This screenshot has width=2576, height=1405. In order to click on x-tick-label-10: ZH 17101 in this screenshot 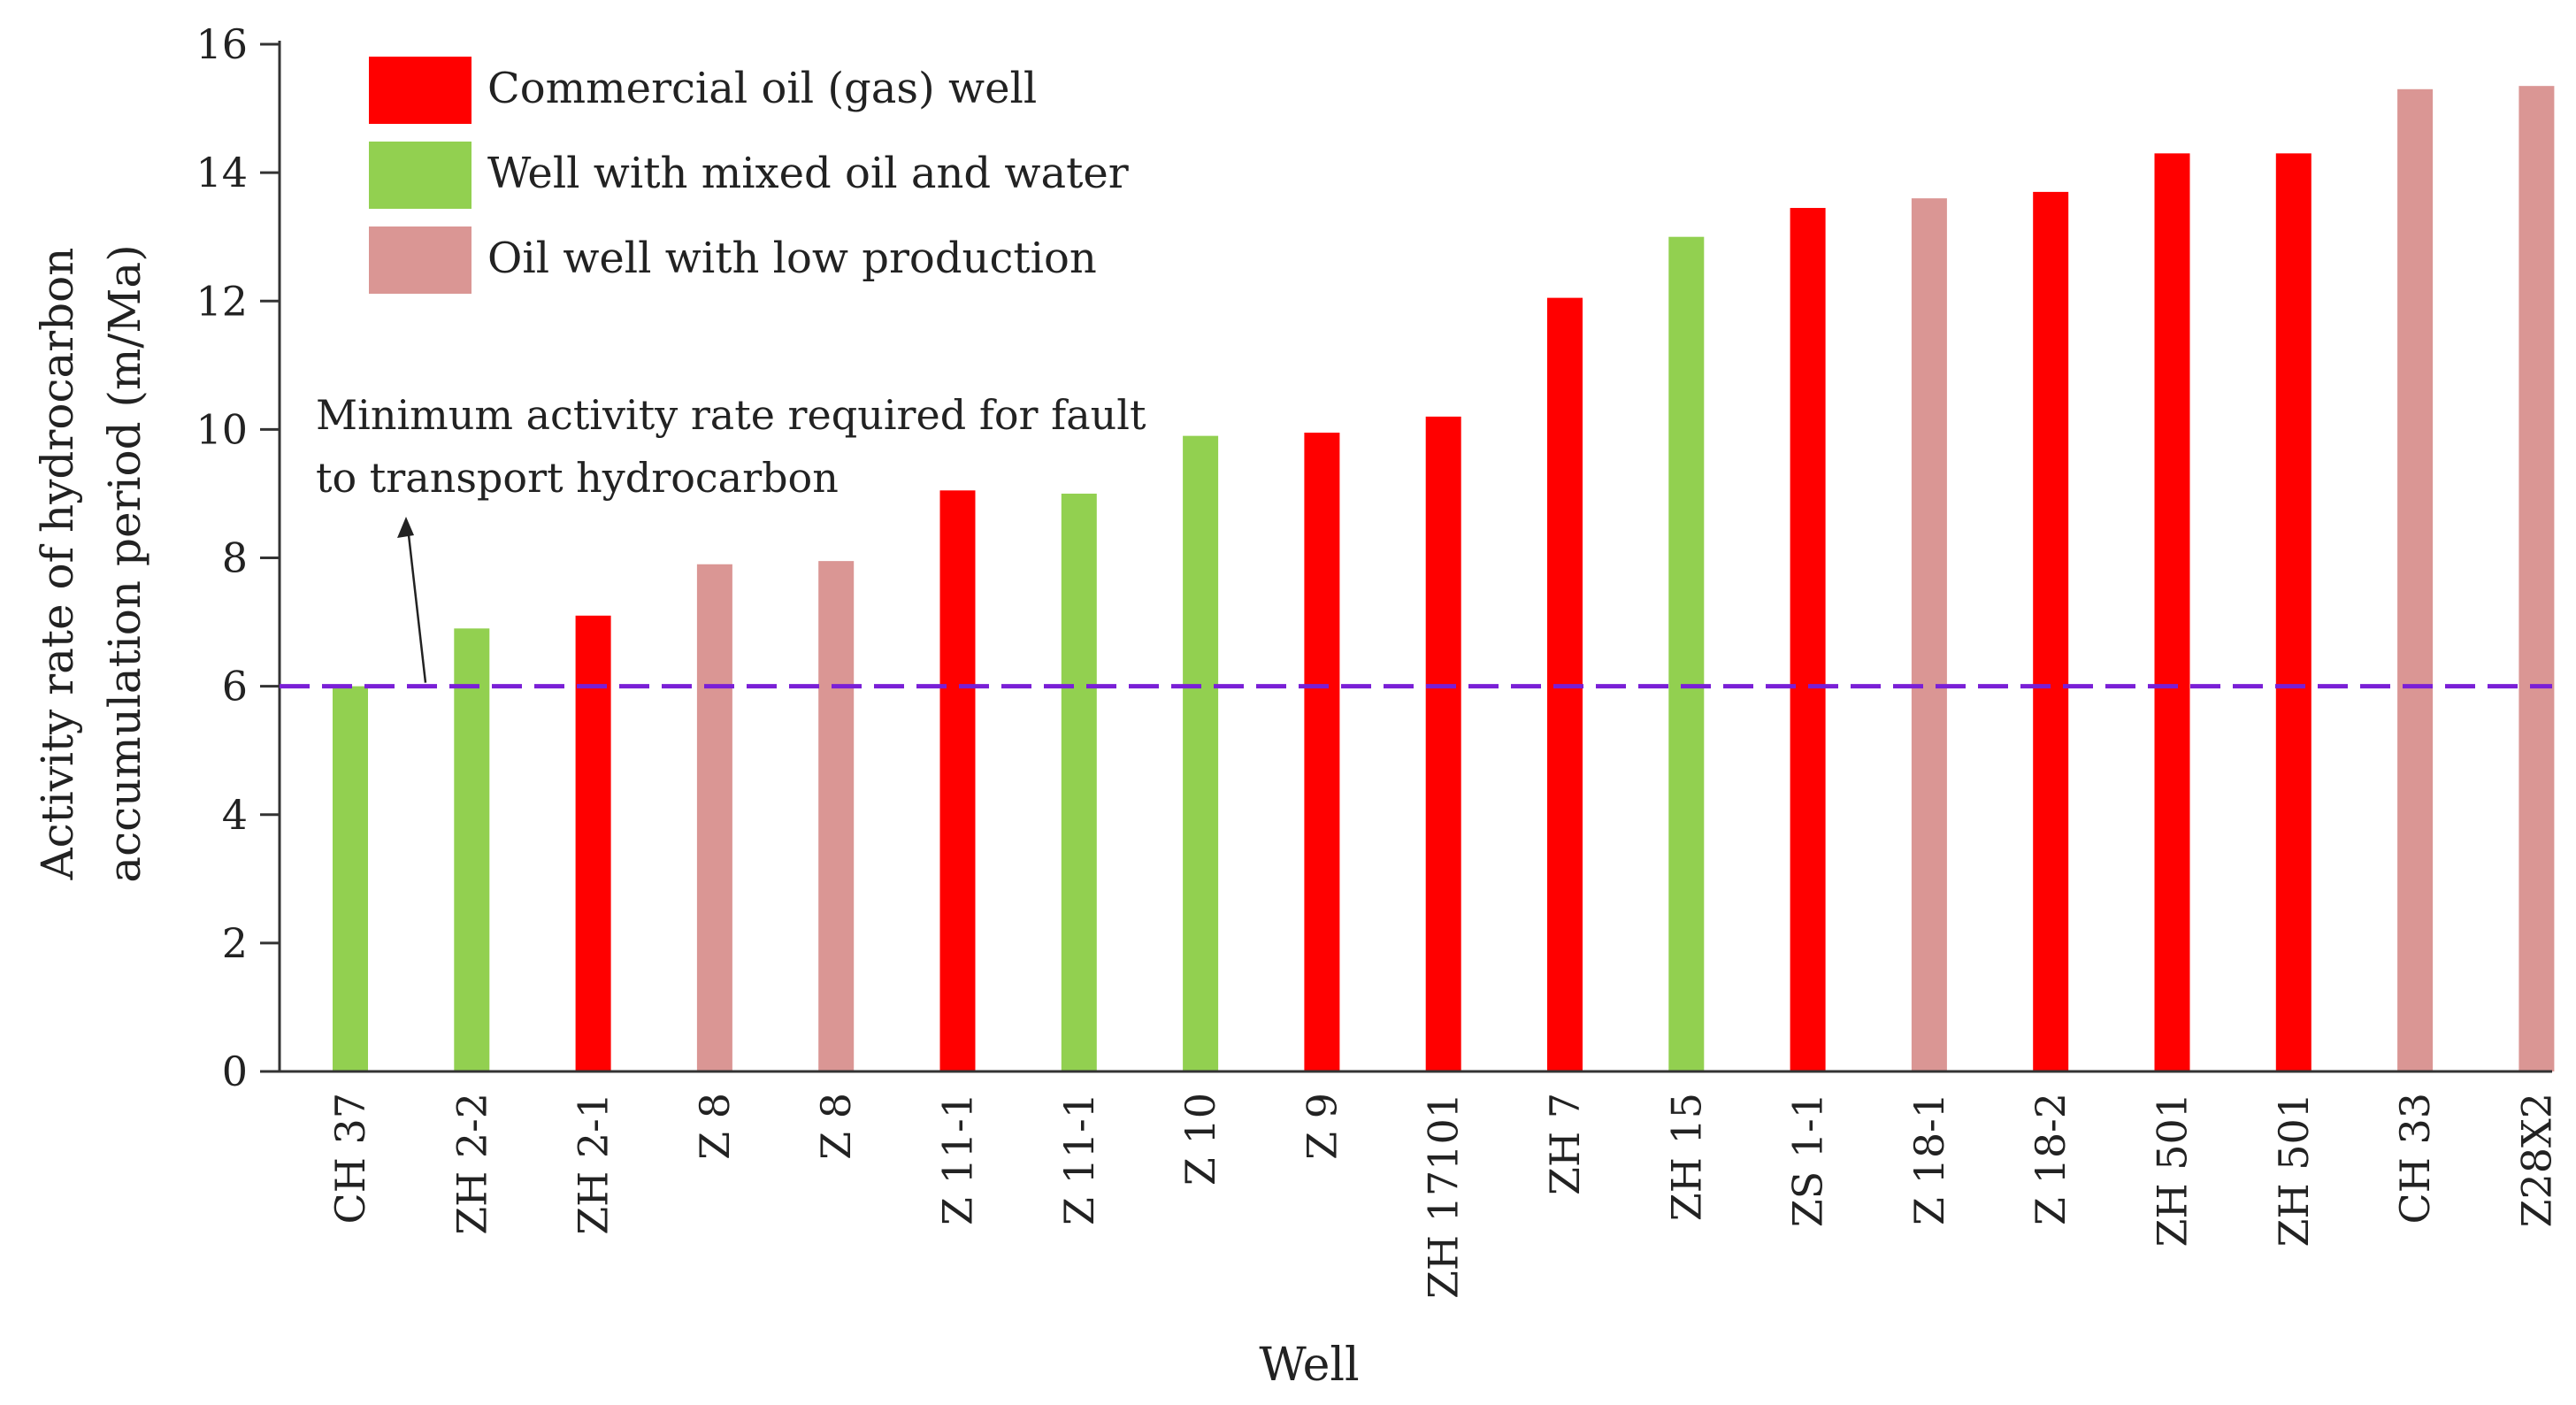, I will do `click(1444, 1196)`.